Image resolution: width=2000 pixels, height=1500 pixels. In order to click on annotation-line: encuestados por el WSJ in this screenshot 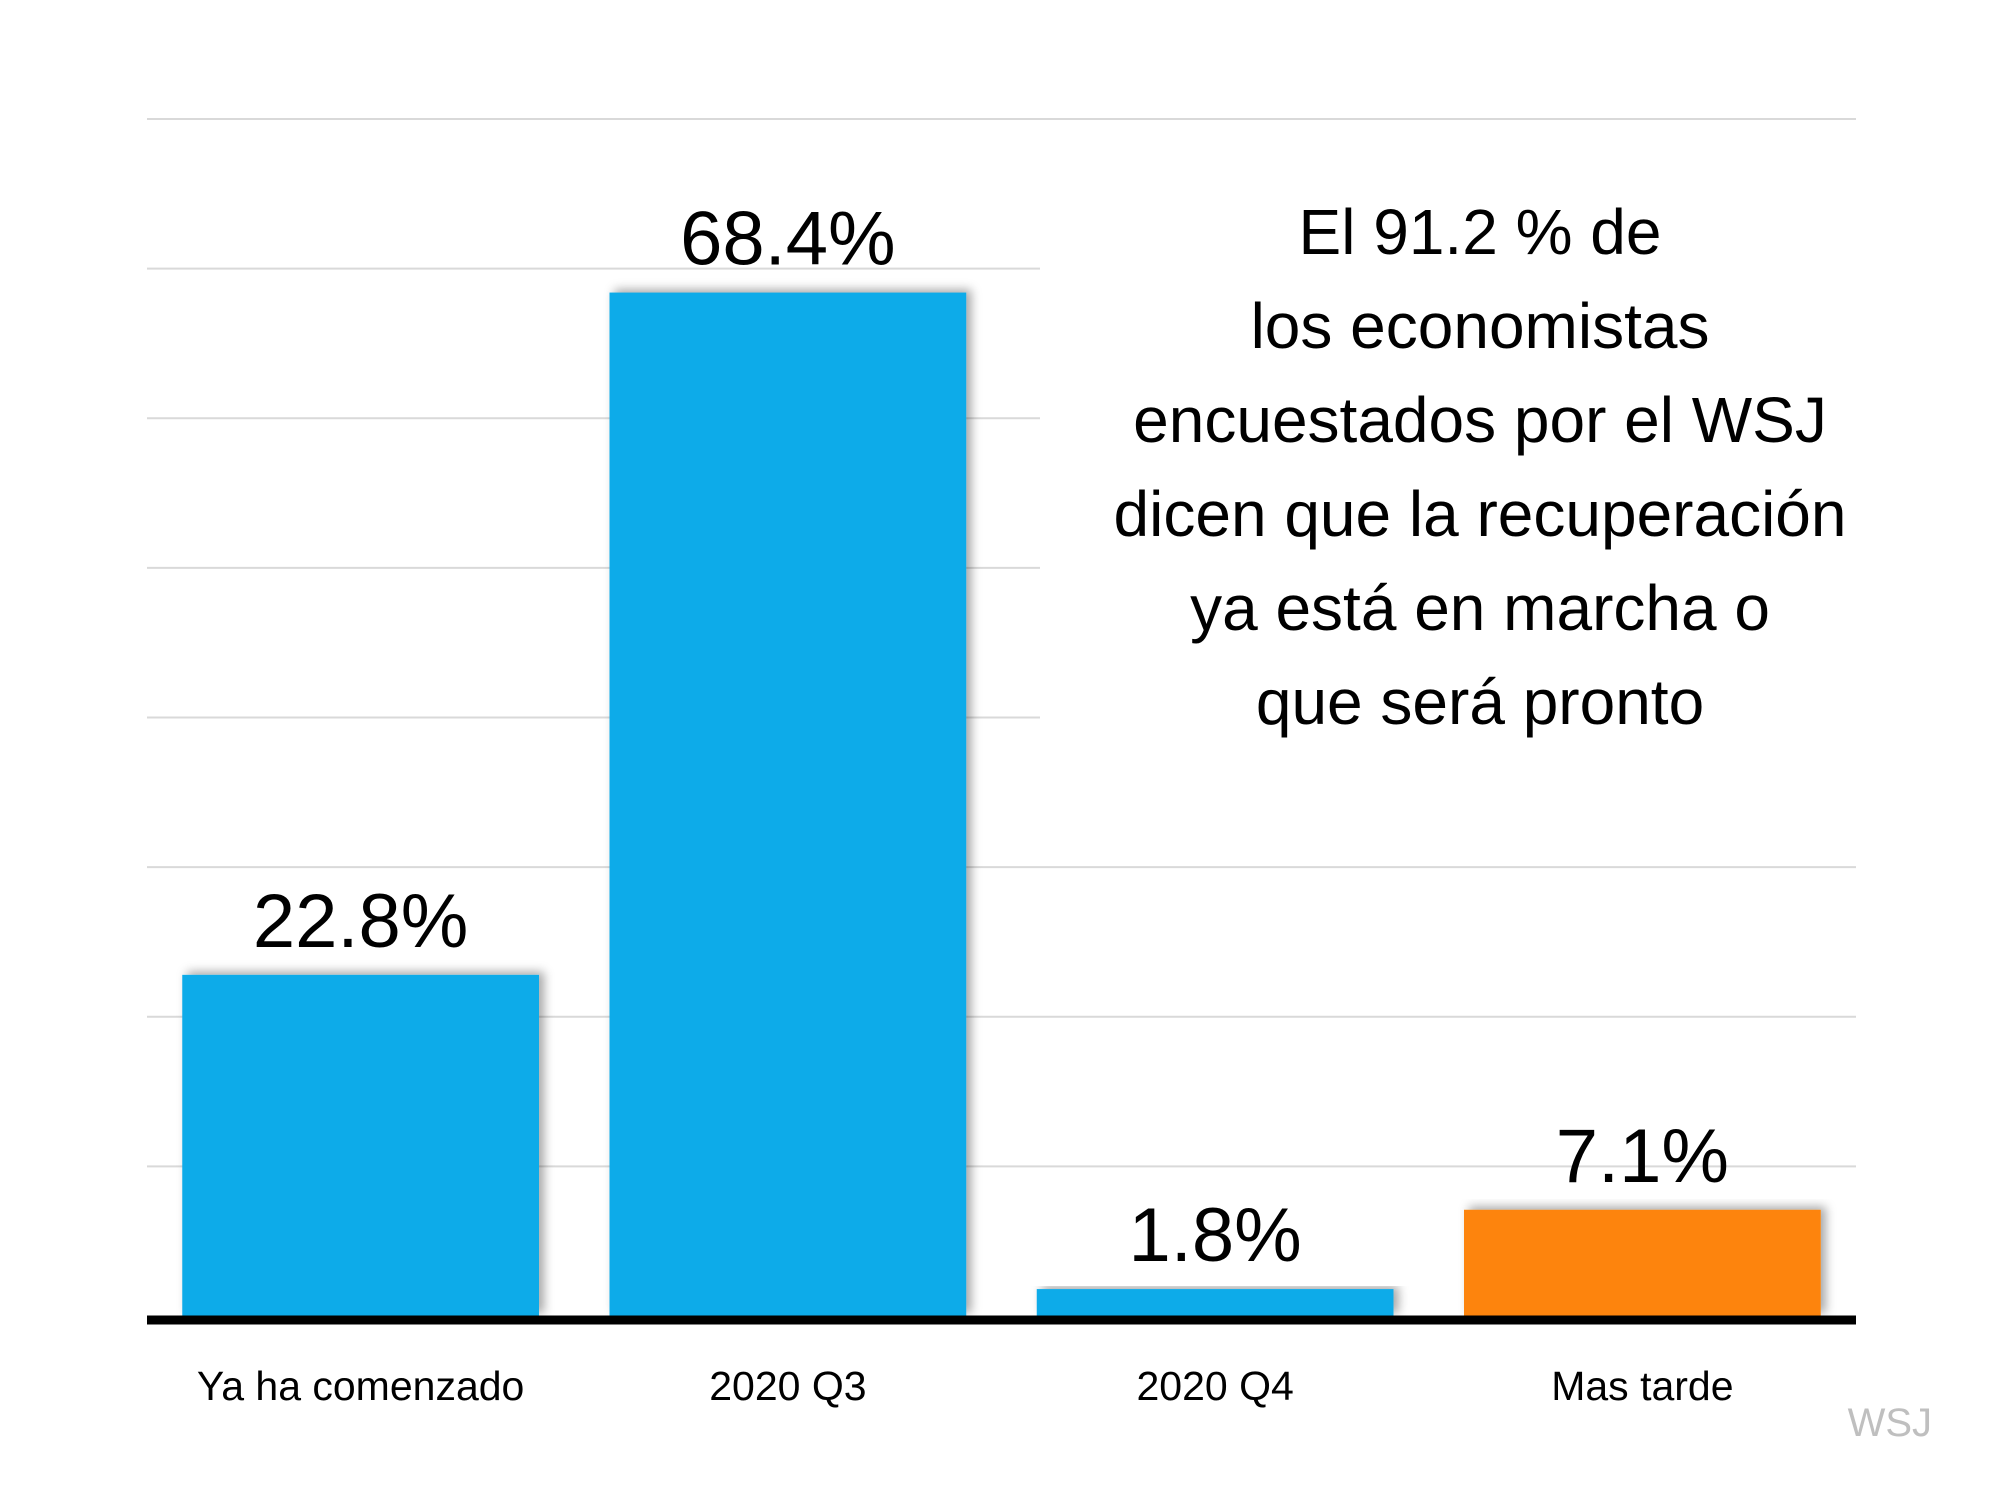, I will do `click(1480, 420)`.